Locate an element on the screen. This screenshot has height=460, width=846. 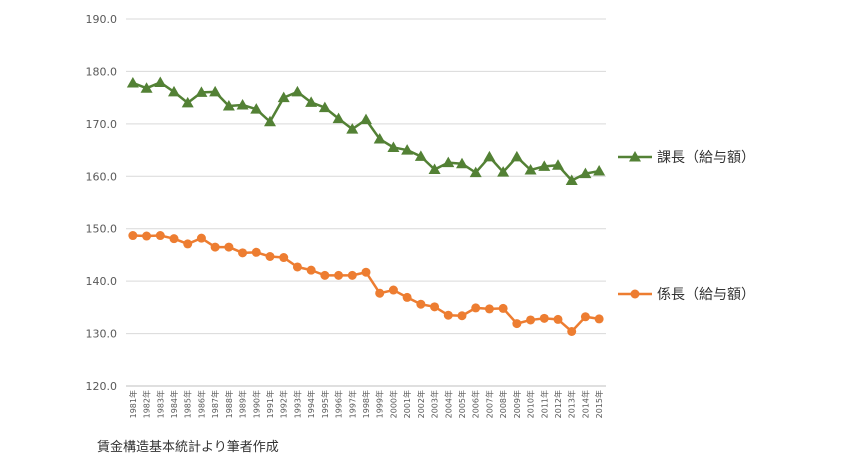
x-tick-label: 1999年 is located at coordinates (380, 404).